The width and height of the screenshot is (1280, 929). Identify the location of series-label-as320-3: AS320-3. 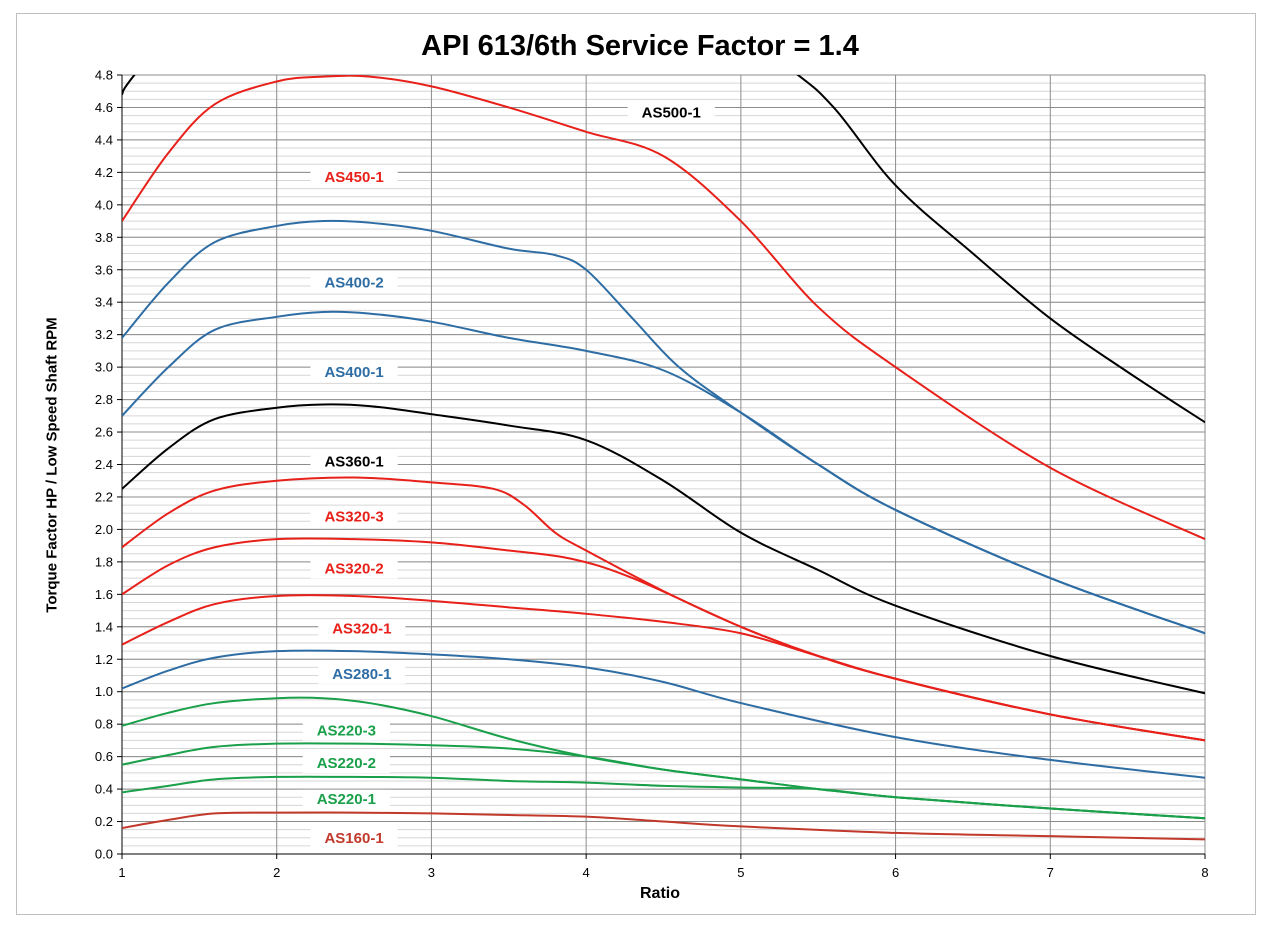
(353, 516).